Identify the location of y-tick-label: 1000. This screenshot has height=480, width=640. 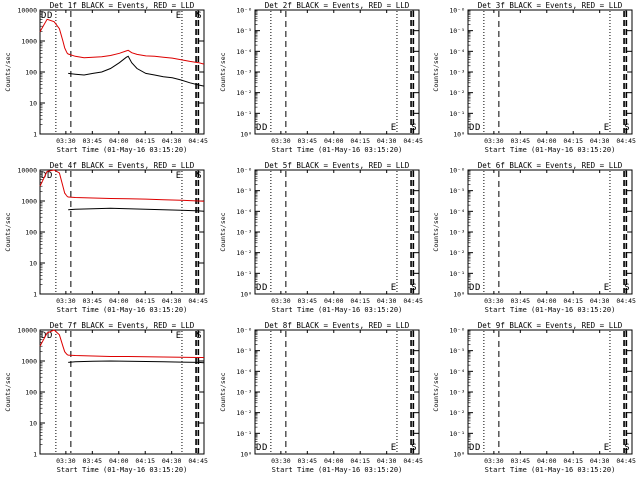
(29, 362).